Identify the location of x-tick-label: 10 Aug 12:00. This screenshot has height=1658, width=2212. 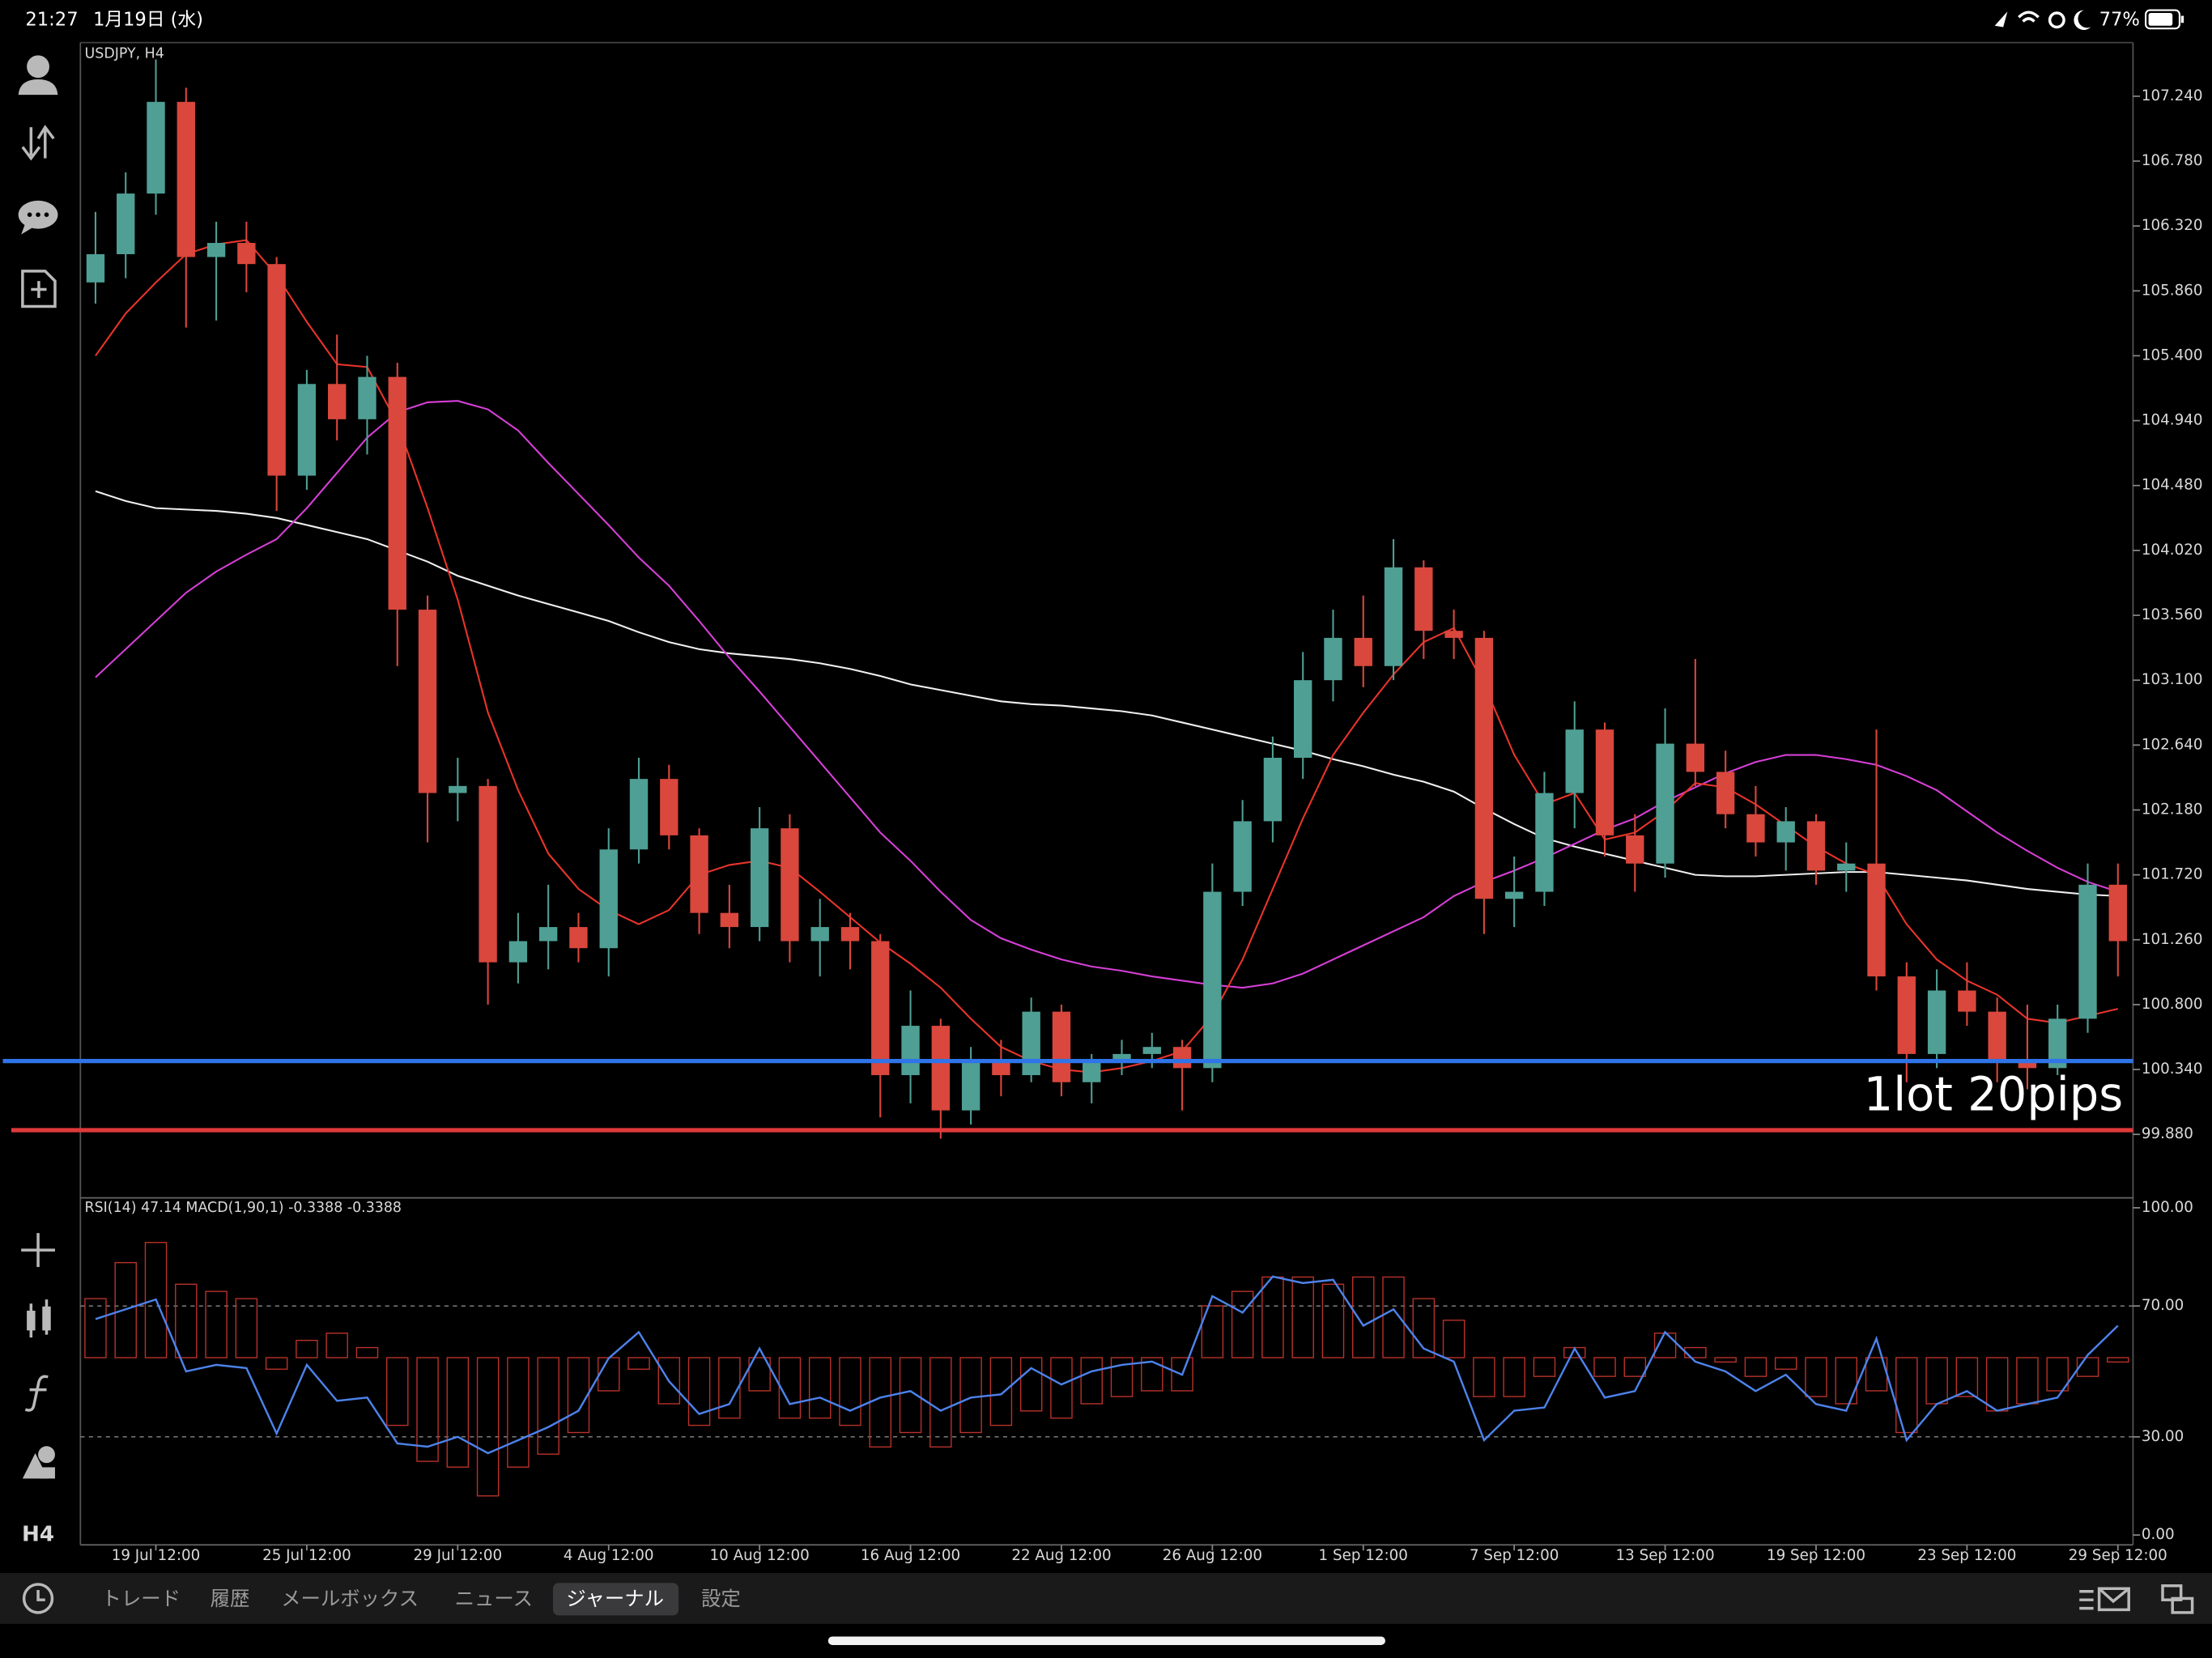
(760, 1555).